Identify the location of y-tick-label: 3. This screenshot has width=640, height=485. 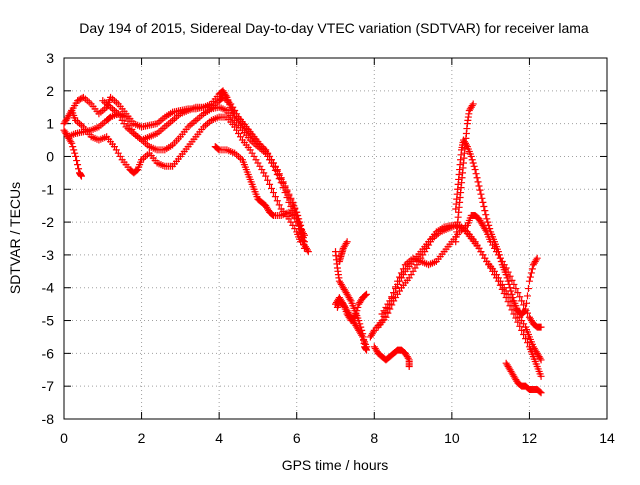
(50, 58).